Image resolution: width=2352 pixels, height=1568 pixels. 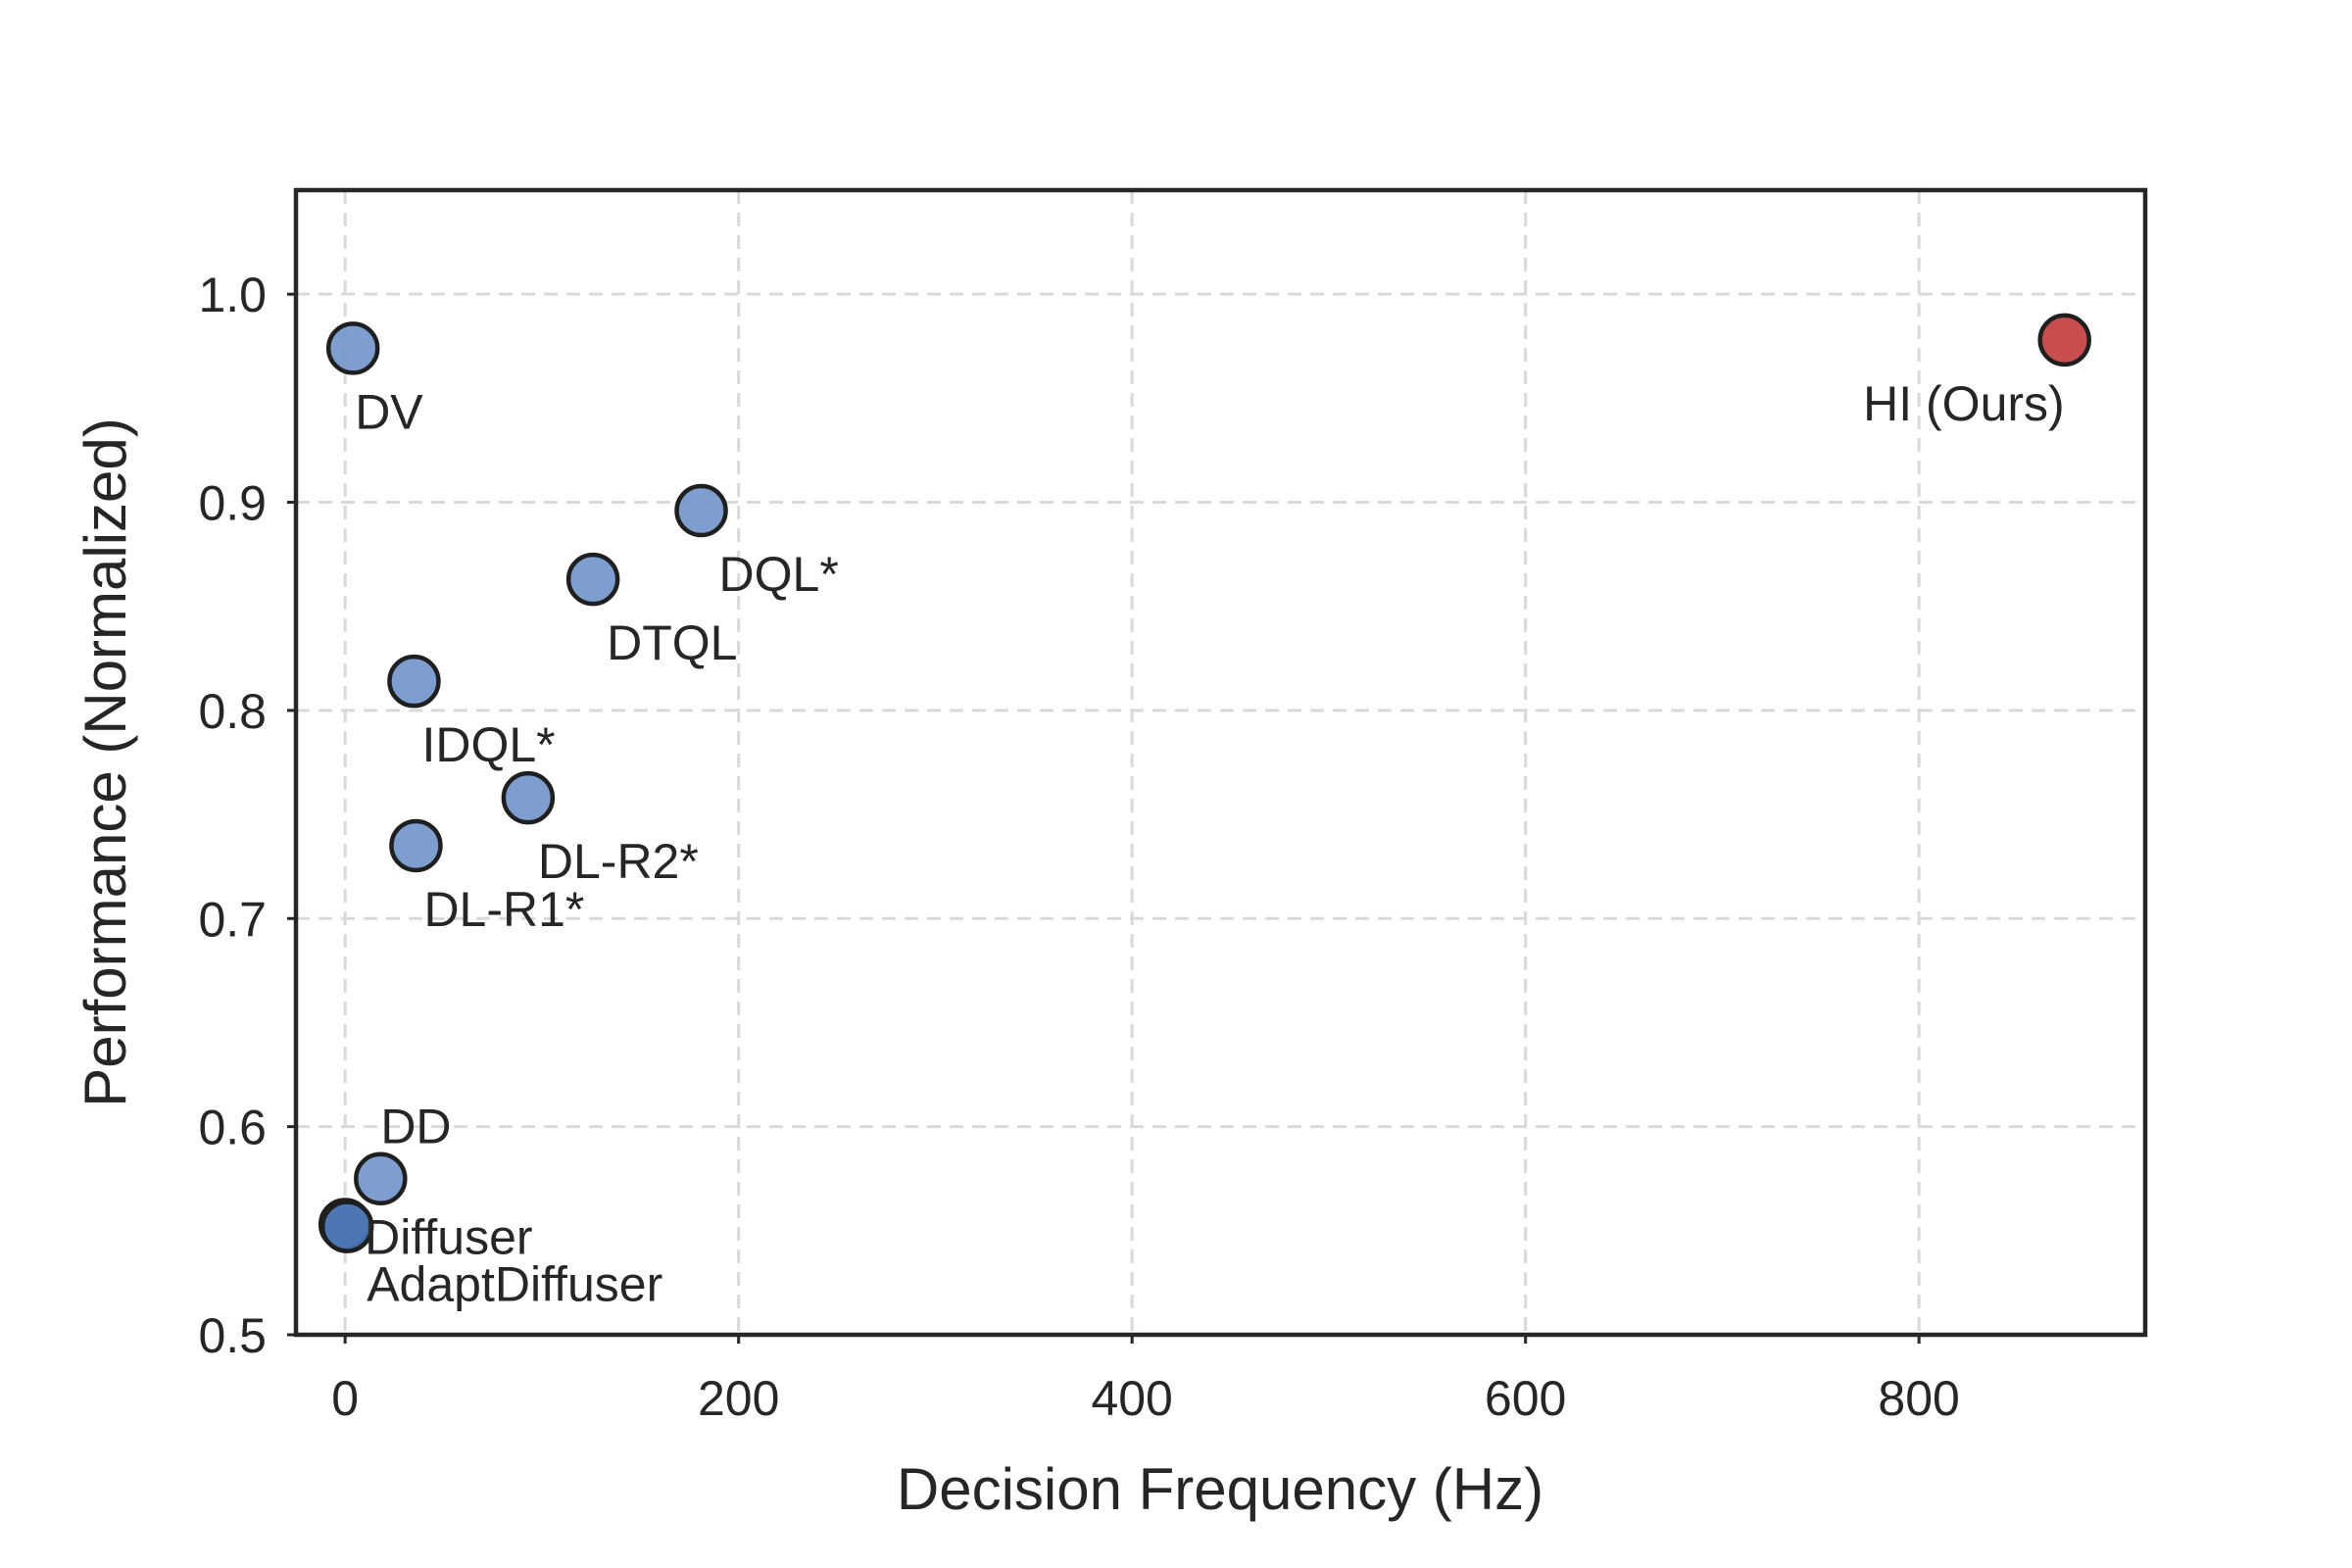 I want to click on point-label-dd: DD, so click(x=415, y=1127).